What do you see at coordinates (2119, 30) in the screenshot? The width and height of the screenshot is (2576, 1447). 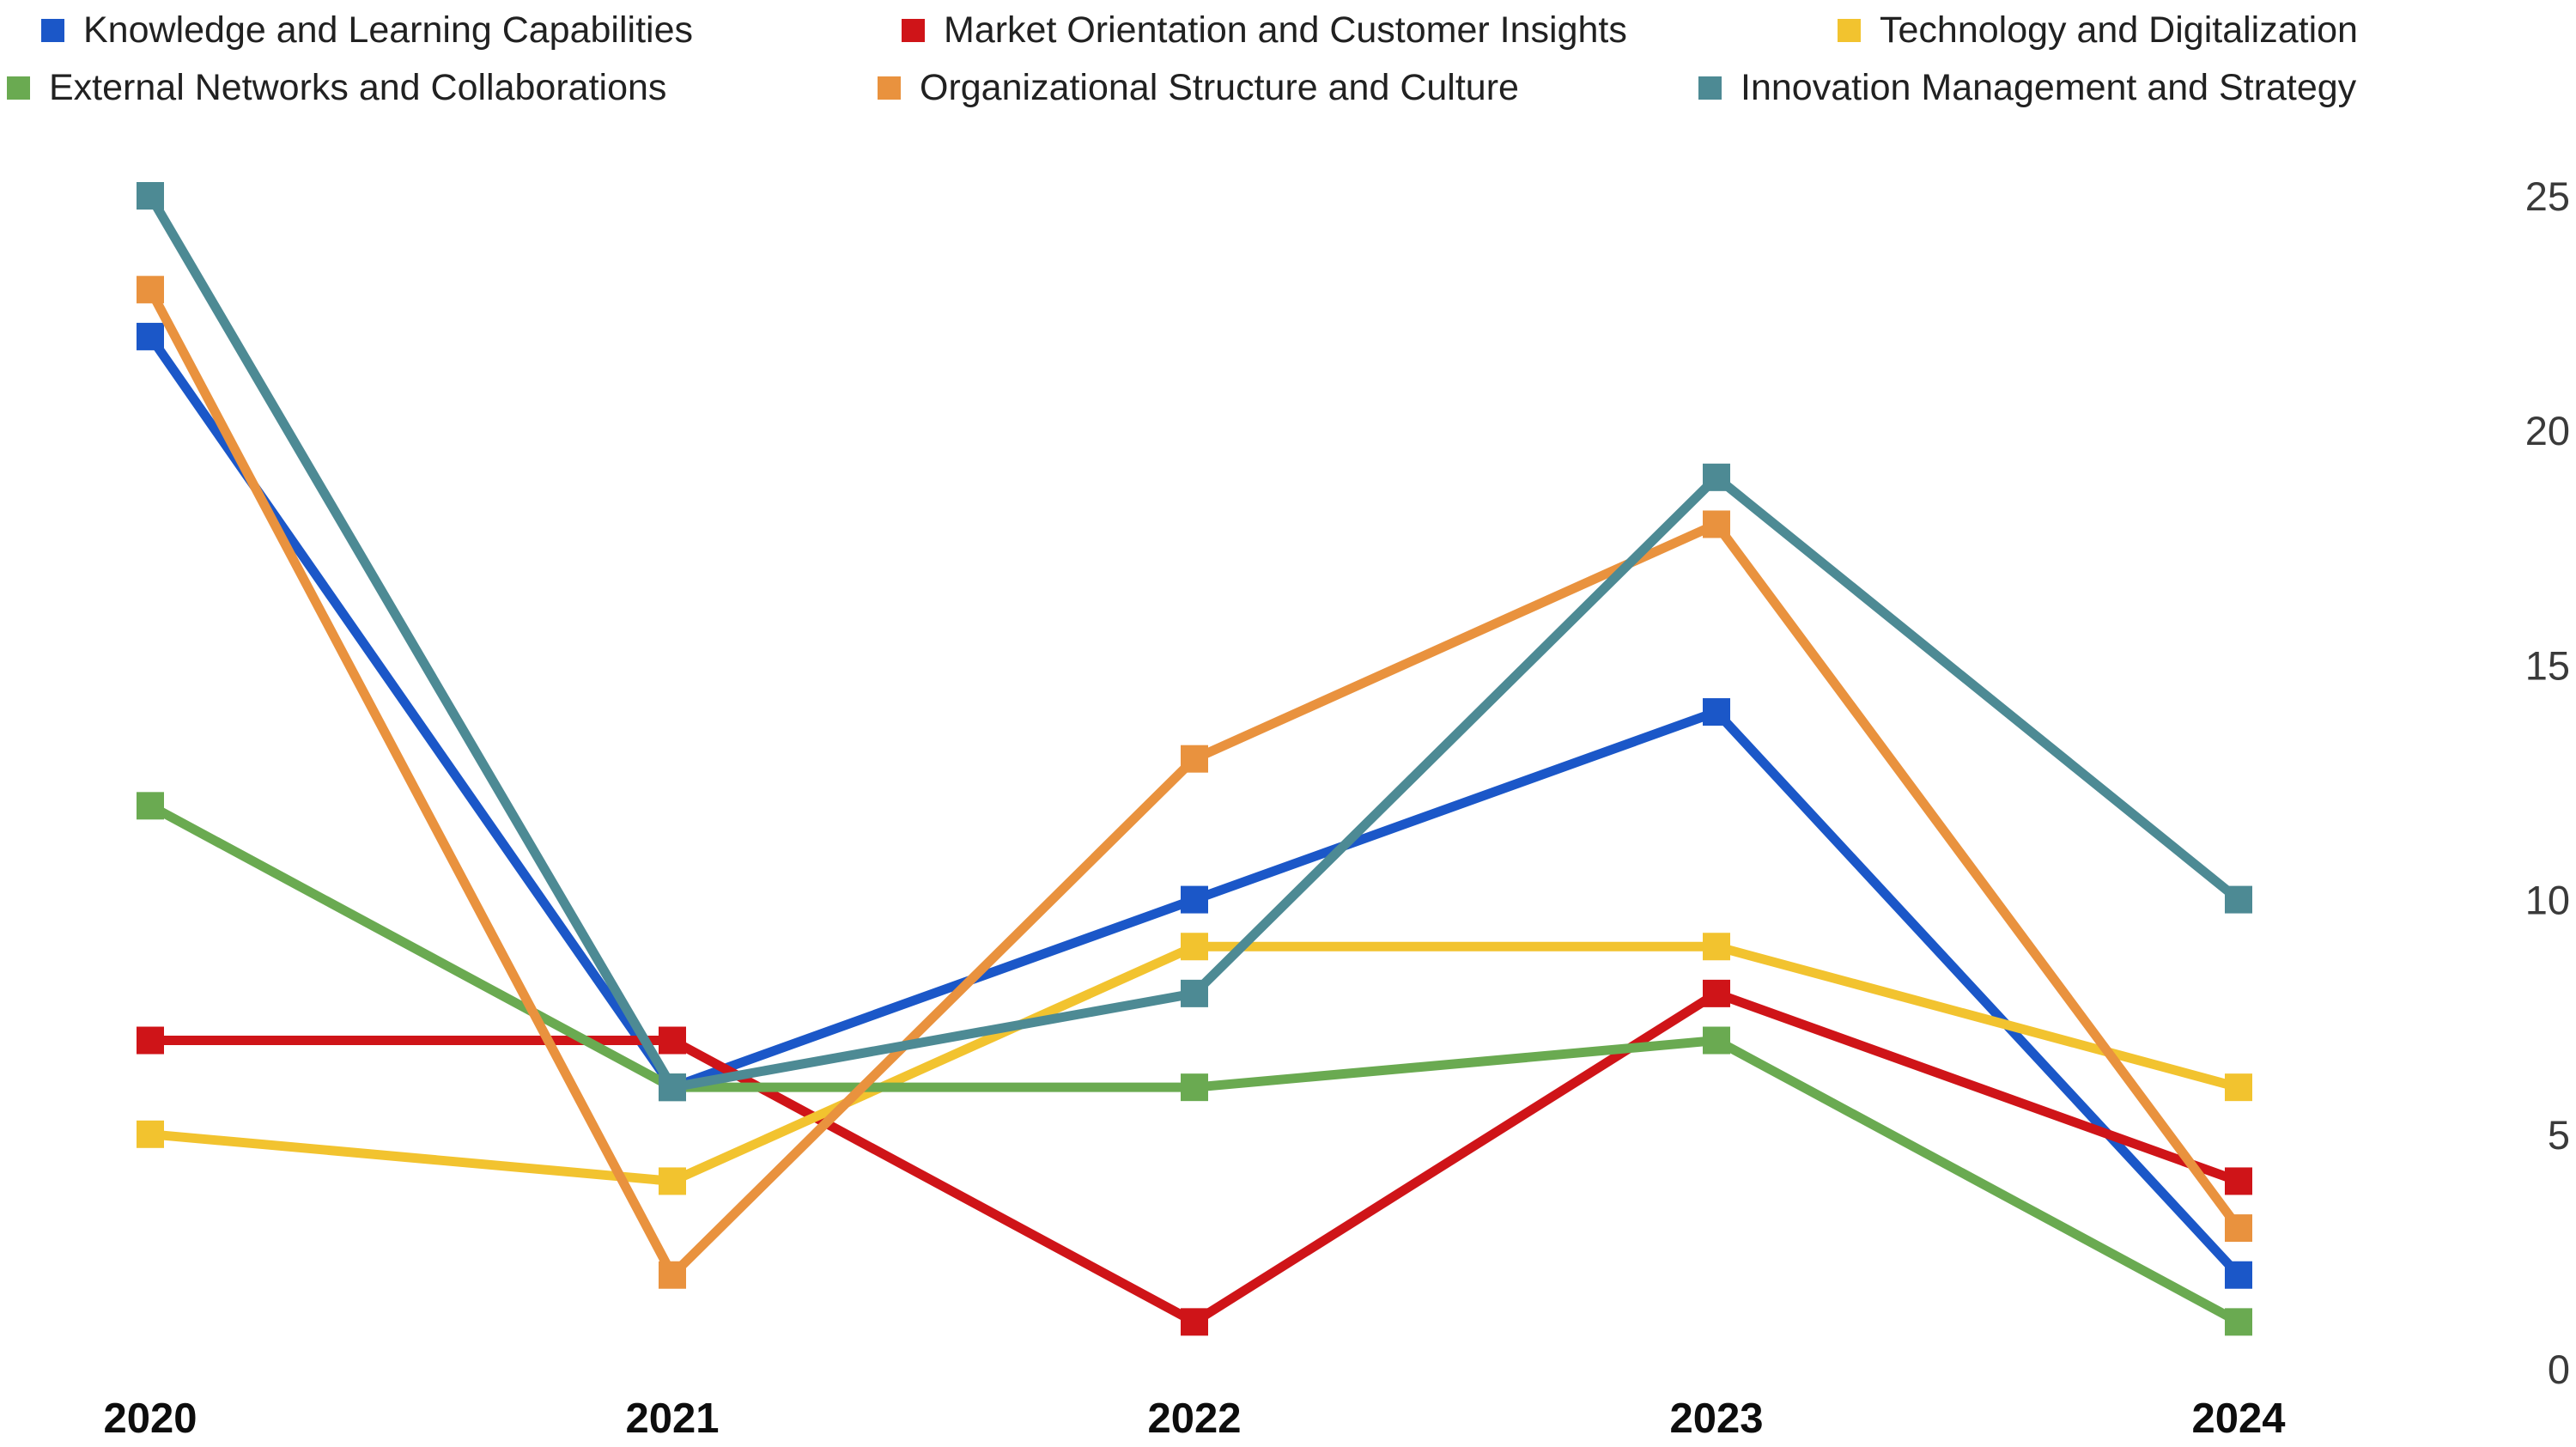 I see `legend-label: Technology and Digitalization` at bounding box center [2119, 30].